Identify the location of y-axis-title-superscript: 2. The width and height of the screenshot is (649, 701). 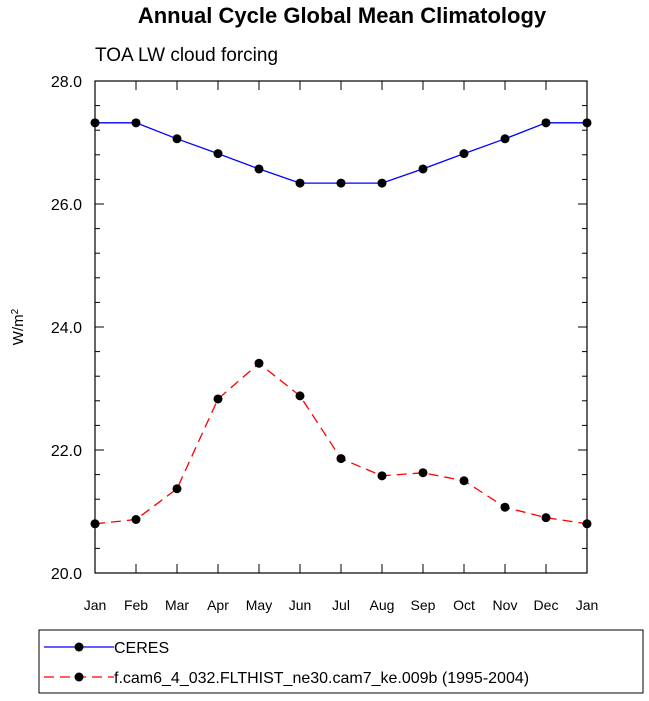
(15, 311).